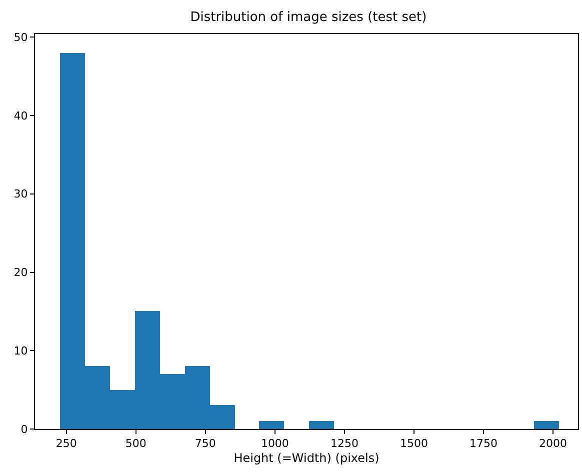  Describe the element at coordinates (307, 458) in the screenshot. I see `x-axis-title: Height (=Width) (pixels)` at that location.